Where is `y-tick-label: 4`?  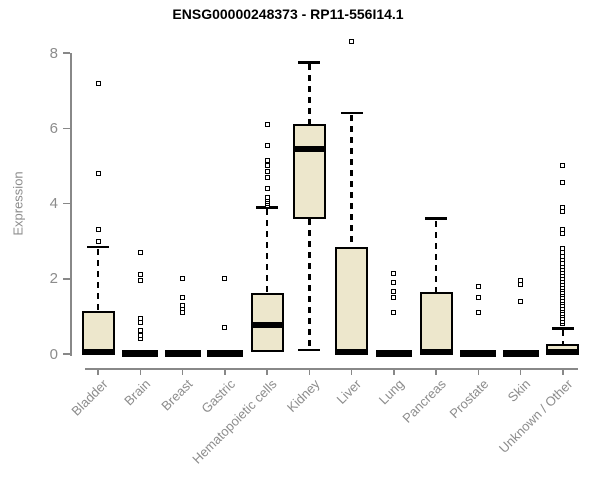
y-tick-label: 4 is located at coordinates (53, 203).